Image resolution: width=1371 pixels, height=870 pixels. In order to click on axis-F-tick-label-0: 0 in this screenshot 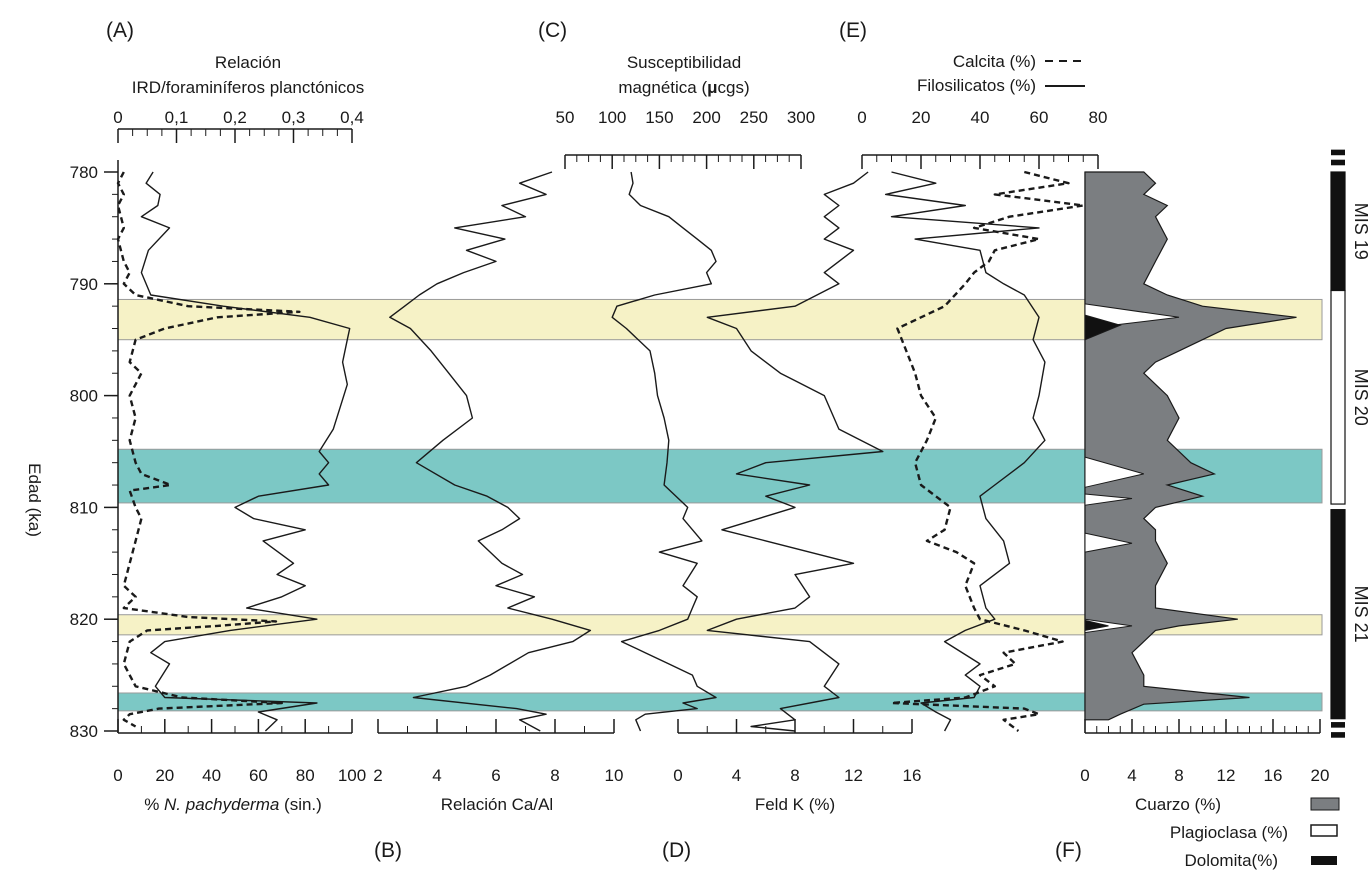, I will do `click(1084, 775)`.